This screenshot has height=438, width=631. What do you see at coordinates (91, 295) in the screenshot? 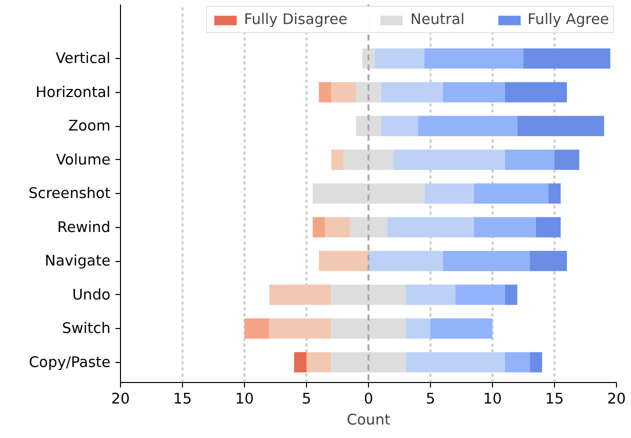
I see `y-tick-label: Undo` at bounding box center [91, 295].